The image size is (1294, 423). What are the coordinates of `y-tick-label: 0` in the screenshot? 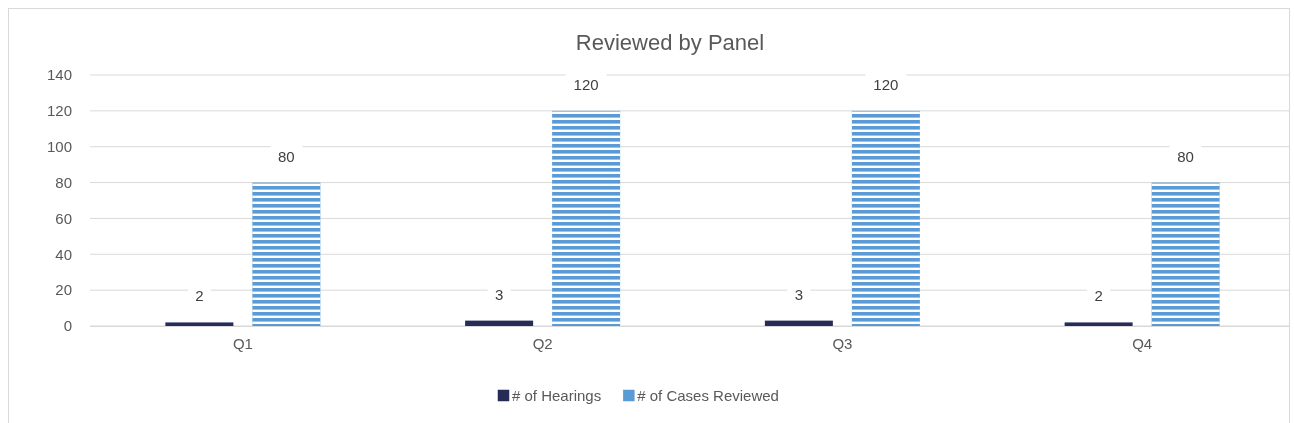 It's located at (67, 326).